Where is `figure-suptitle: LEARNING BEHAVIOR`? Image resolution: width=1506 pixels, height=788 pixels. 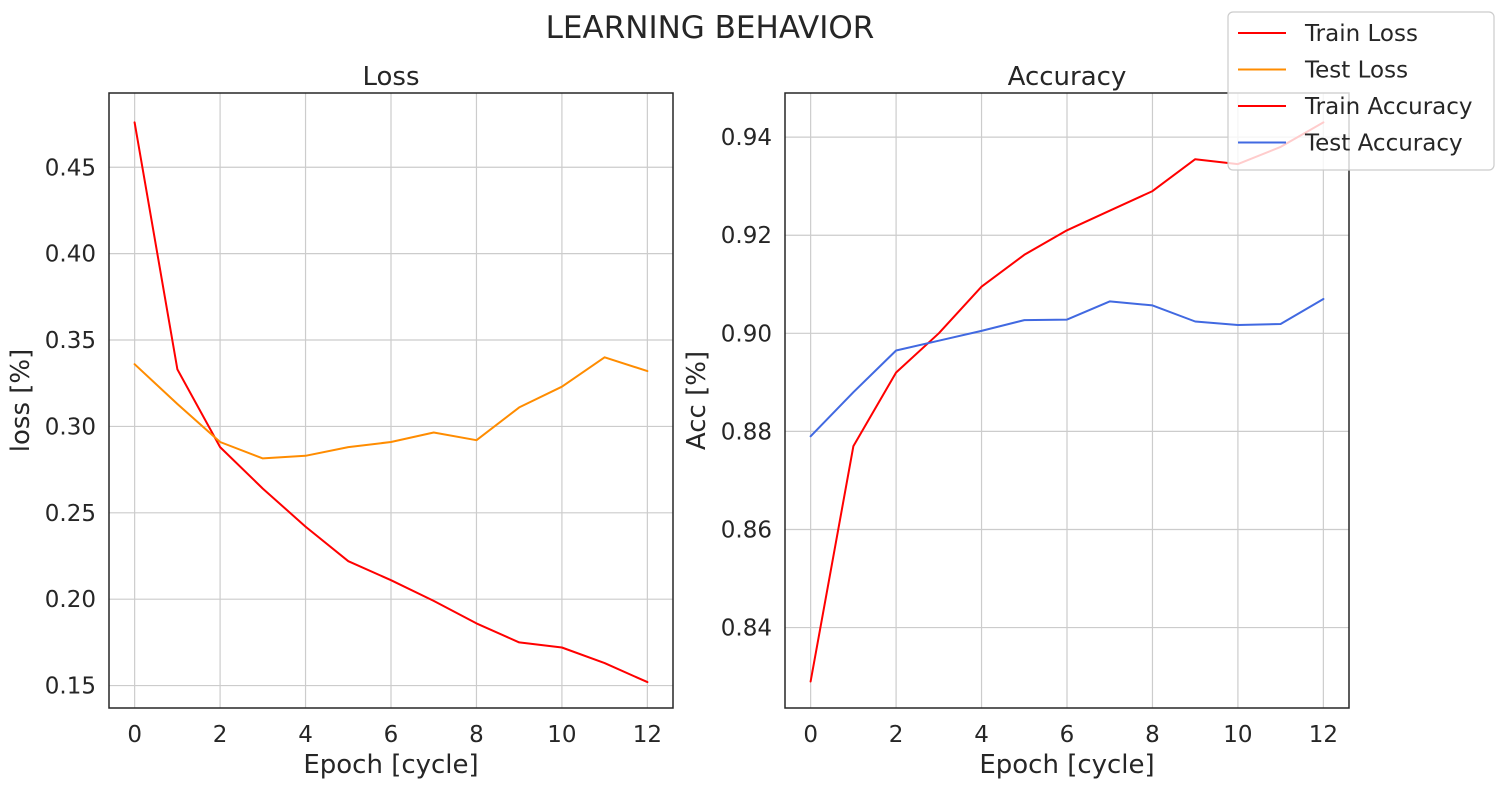 figure-suptitle: LEARNING BEHAVIOR is located at coordinates (710, 28).